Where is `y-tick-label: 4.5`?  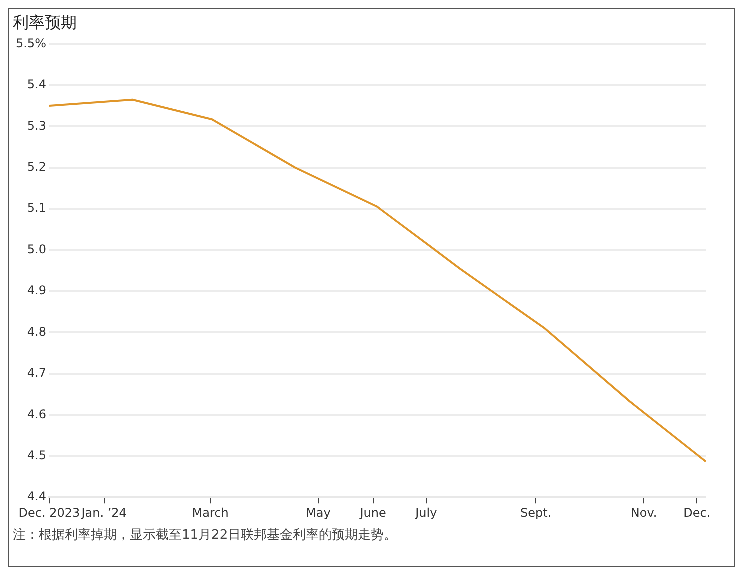
y-tick-label: 4.5 is located at coordinates (36, 455).